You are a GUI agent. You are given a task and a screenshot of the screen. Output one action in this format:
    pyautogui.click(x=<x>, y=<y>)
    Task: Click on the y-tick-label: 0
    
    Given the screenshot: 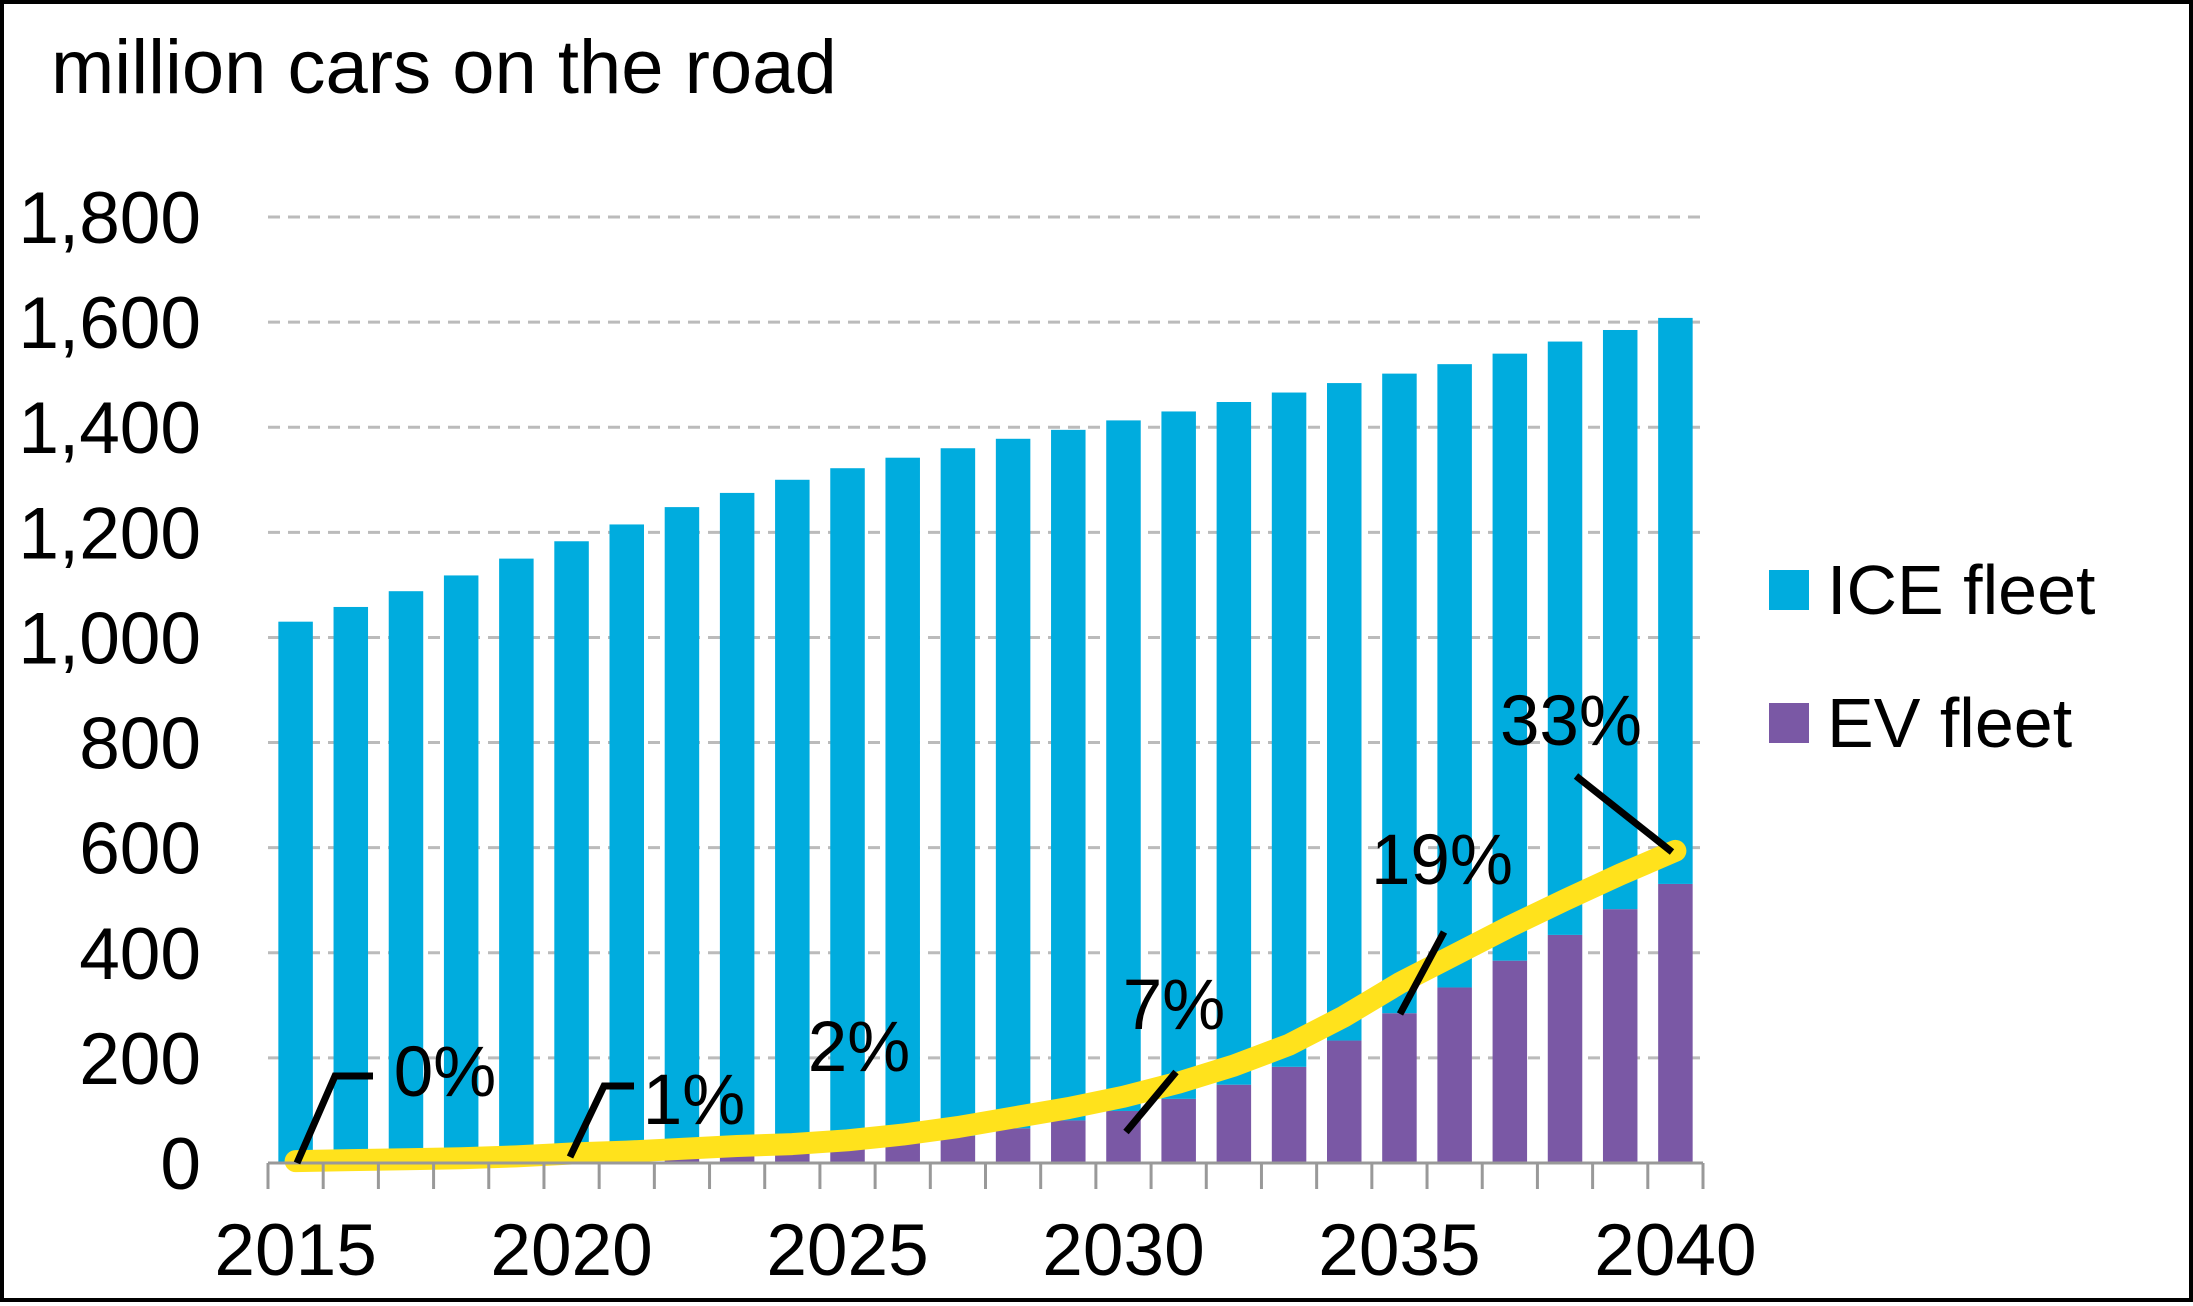 What is the action you would take?
    pyautogui.click(x=180, y=1164)
    